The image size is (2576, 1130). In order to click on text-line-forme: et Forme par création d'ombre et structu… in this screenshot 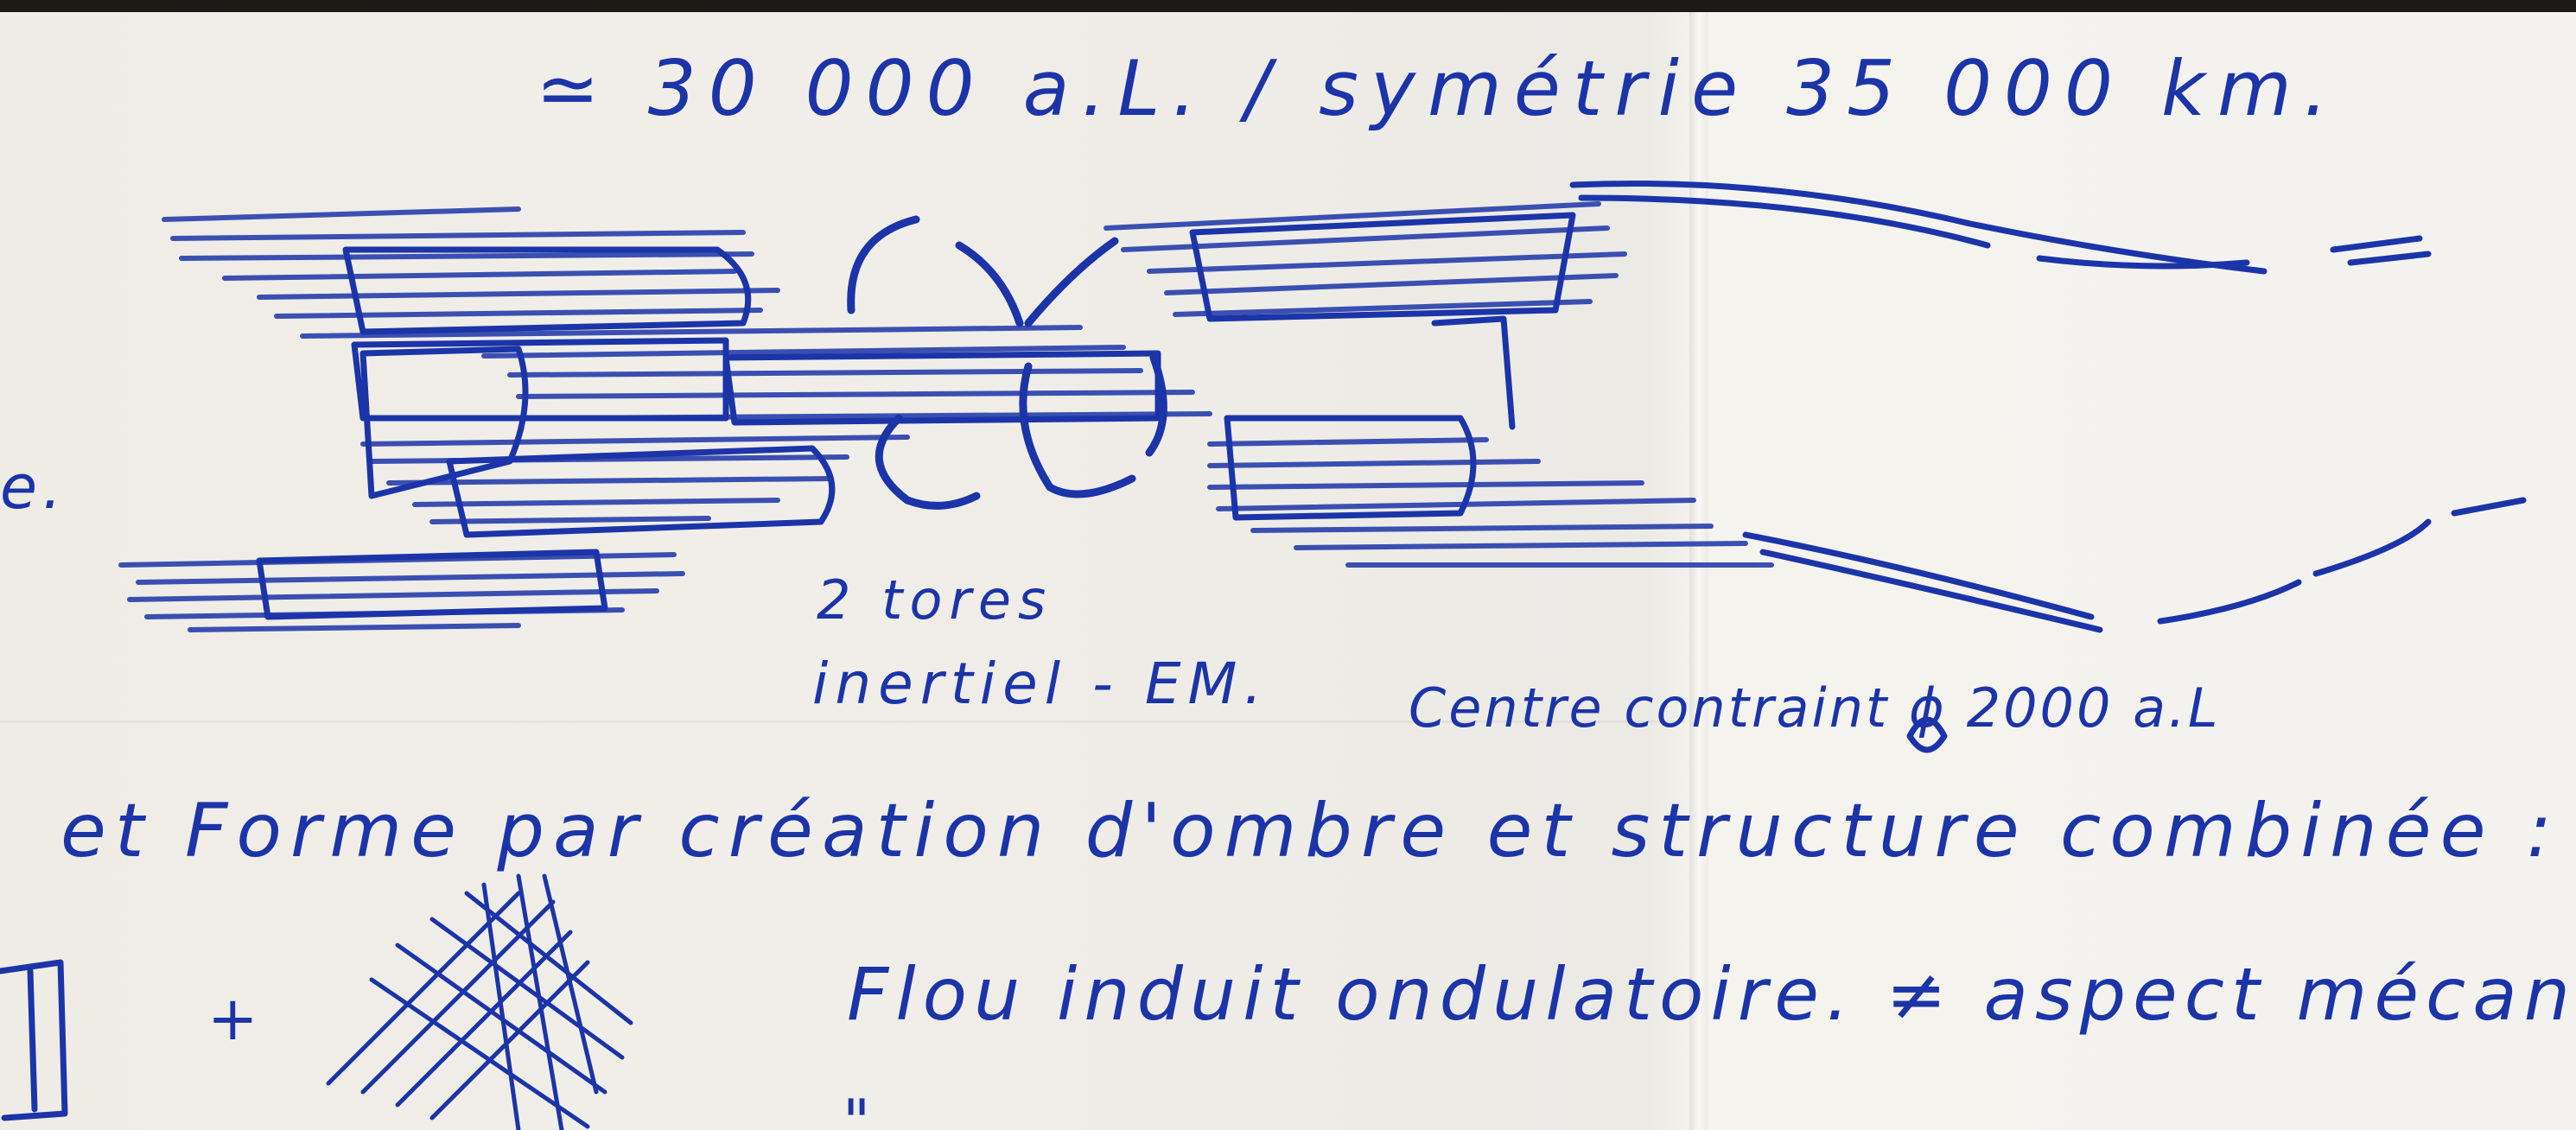, I will do `click(1318, 831)`.